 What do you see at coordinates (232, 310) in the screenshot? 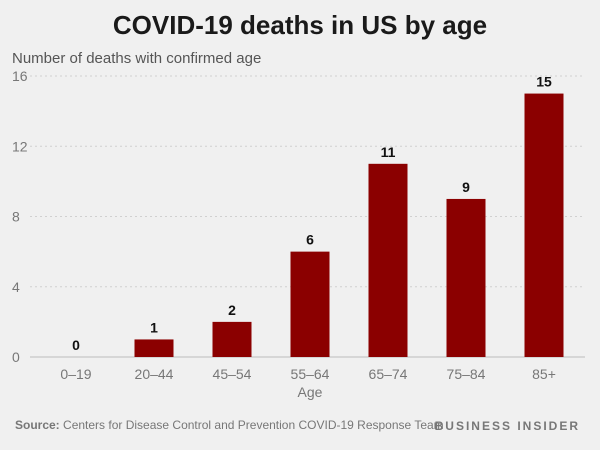
I see `data-label: 2` at bounding box center [232, 310].